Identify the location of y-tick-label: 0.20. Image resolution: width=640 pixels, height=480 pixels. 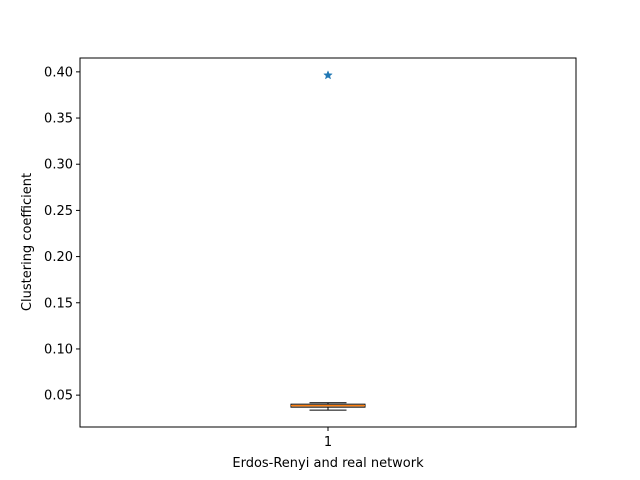
(58, 257).